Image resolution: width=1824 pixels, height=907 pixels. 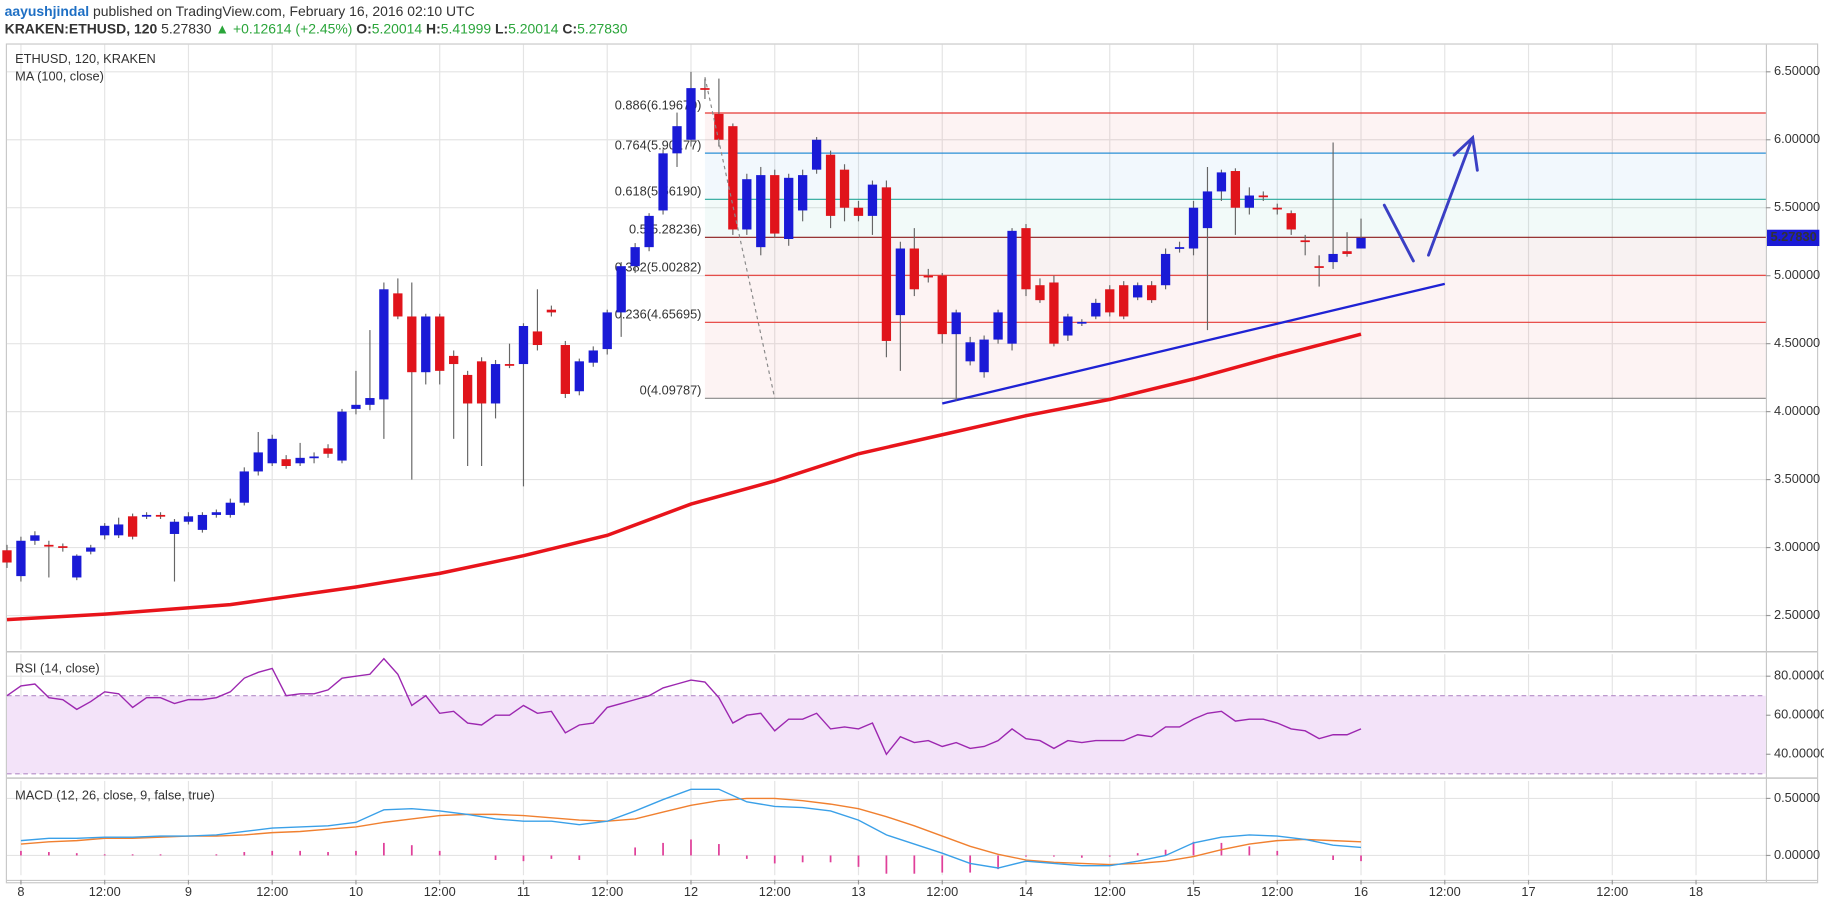 I want to click on x-tick-label: 14, so click(x=1026, y=891).